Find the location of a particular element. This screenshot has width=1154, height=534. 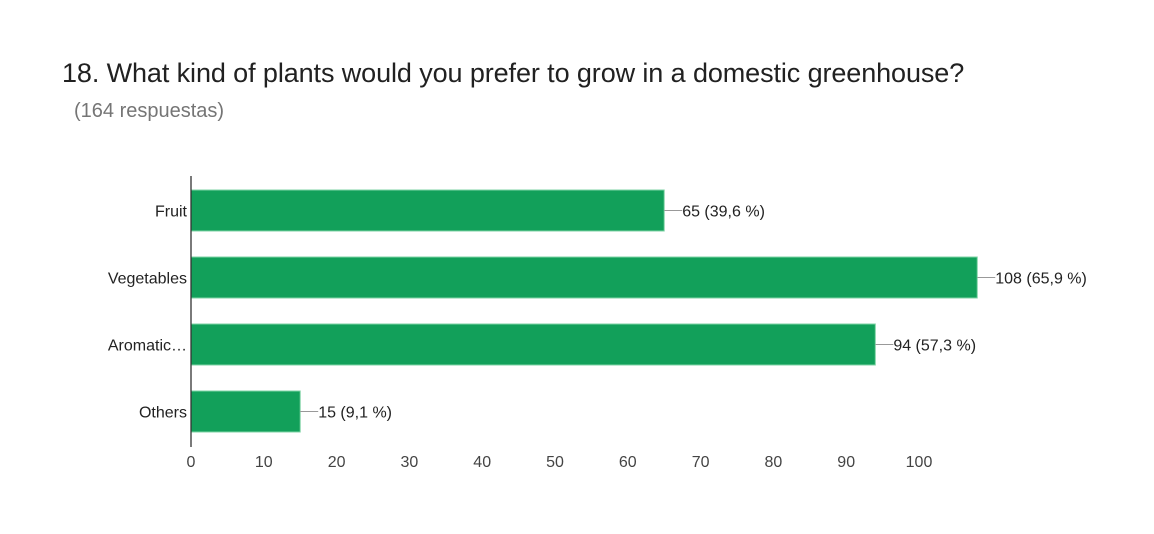

x-tick-label: 0 is located at coordinates (191, 462).